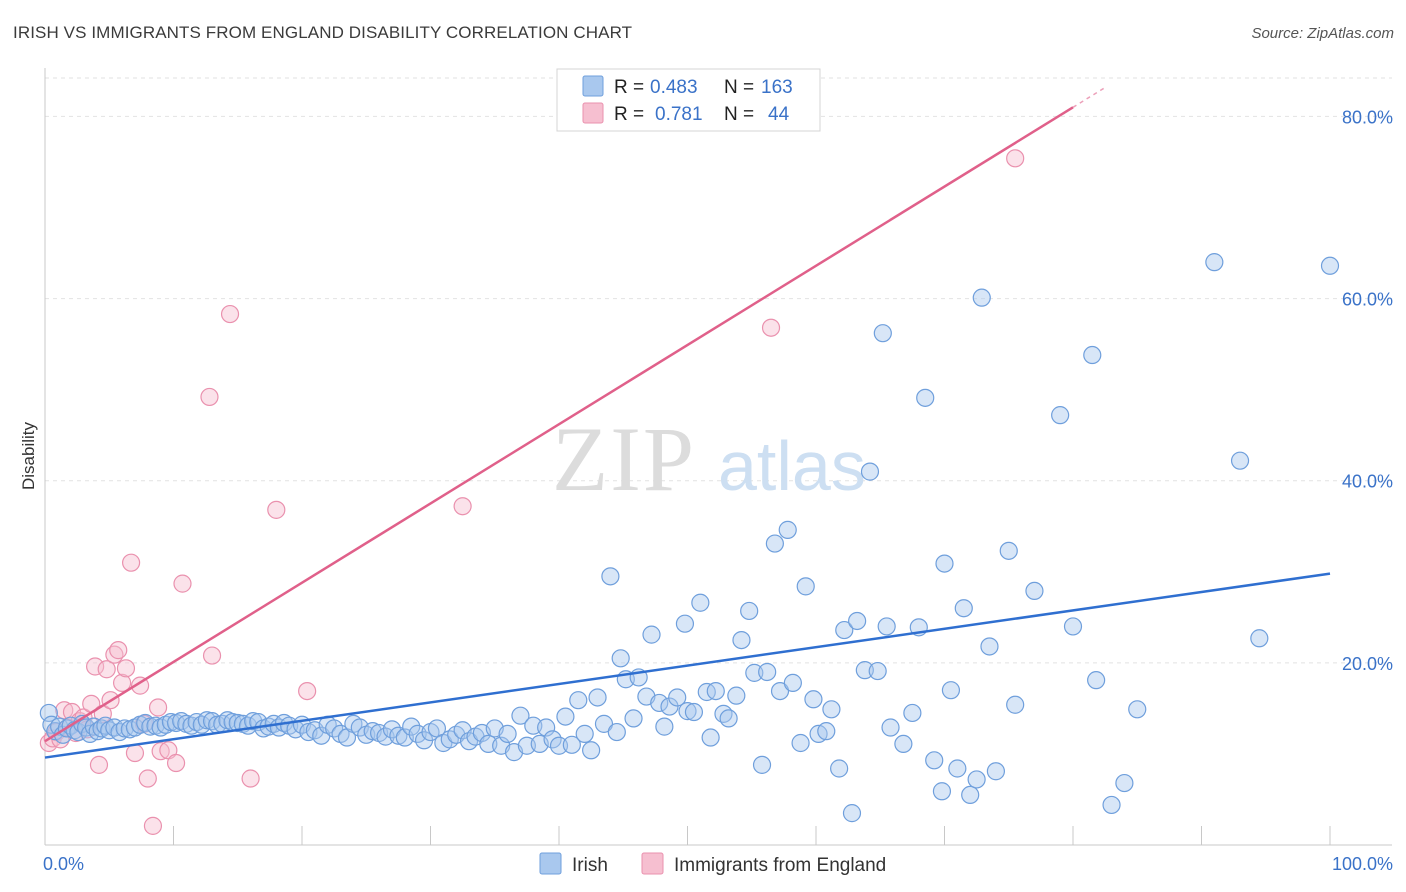 The height and width of the screenshot is (892, 1406). Describe the element at coordinates (1089, 97) in the screenshot. I see `england-trend-extension` at that location.